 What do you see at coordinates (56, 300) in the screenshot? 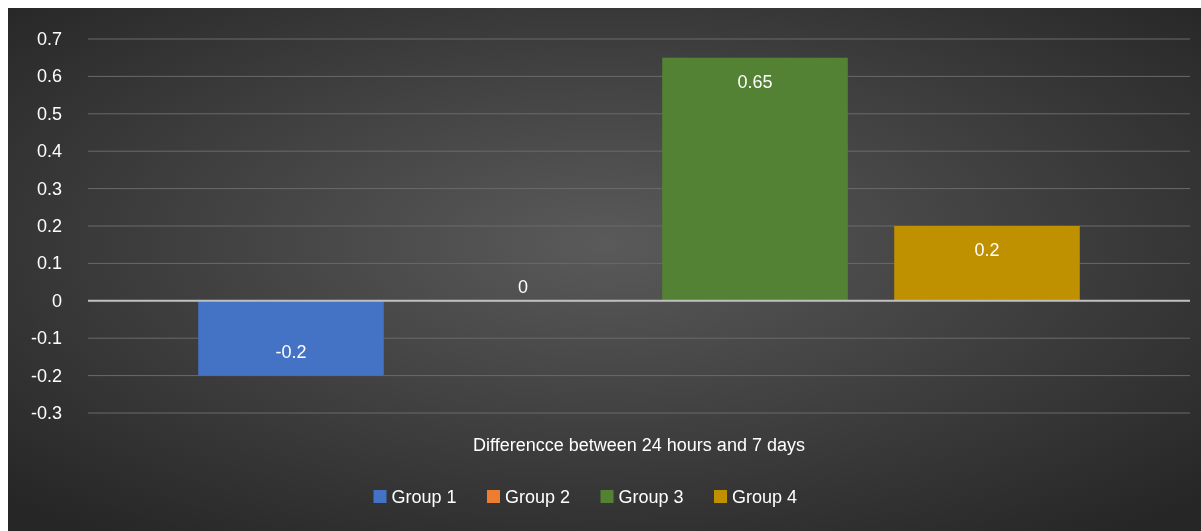
I see `y-tick-label: 0` at bounding box center [56, 300].